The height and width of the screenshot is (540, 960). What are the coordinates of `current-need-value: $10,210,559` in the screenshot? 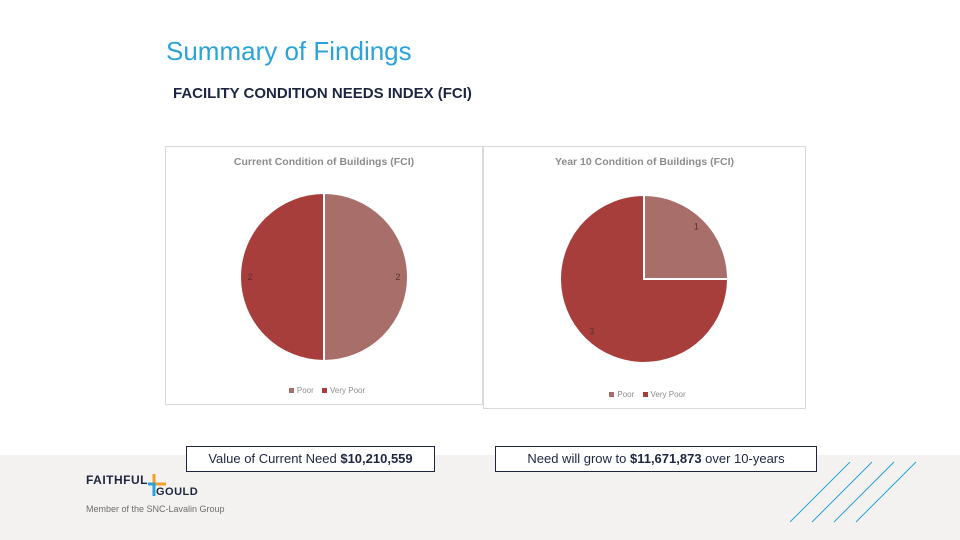 It's located at (376, 458).